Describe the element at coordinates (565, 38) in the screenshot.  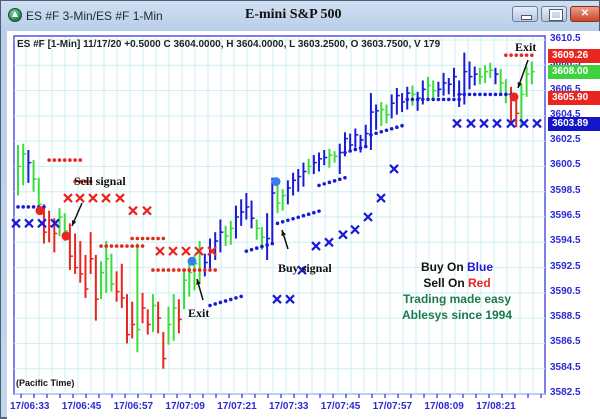
I see `y-axis-label: 3610.5` at that location.